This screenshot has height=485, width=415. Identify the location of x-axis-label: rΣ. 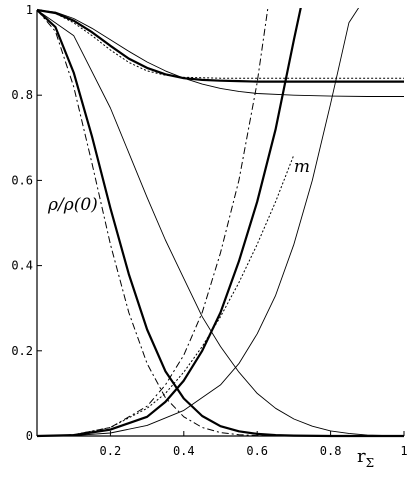
(365, 458).